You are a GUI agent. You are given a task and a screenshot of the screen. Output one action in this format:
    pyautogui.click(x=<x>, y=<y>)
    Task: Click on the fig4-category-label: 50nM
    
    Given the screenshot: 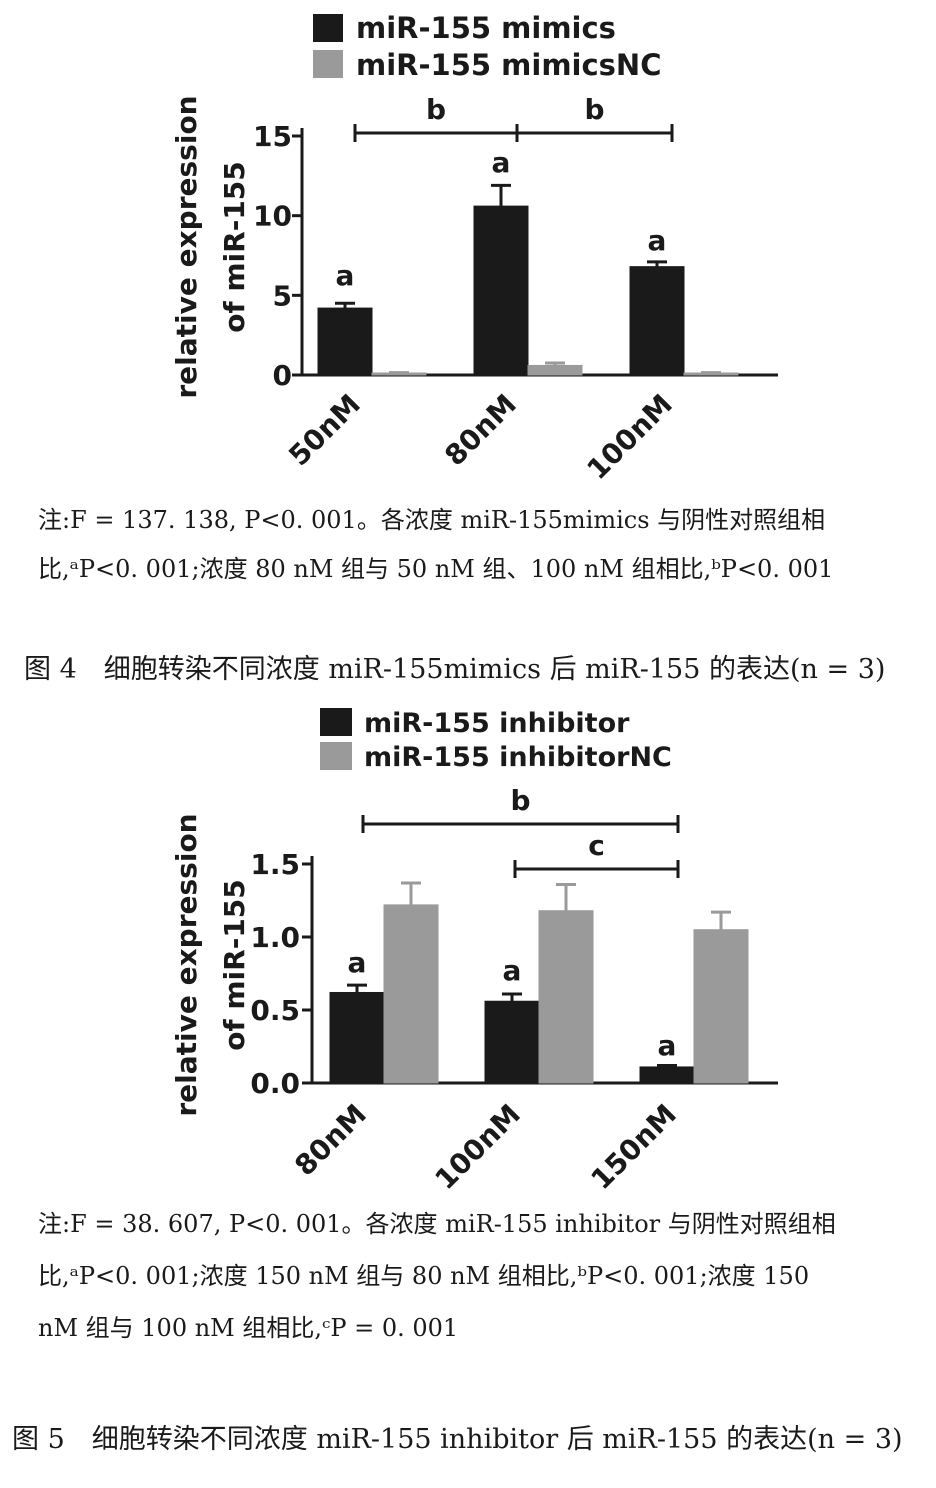 What is the action you would take?
    pyautogui.click(x=324, y=430)
    